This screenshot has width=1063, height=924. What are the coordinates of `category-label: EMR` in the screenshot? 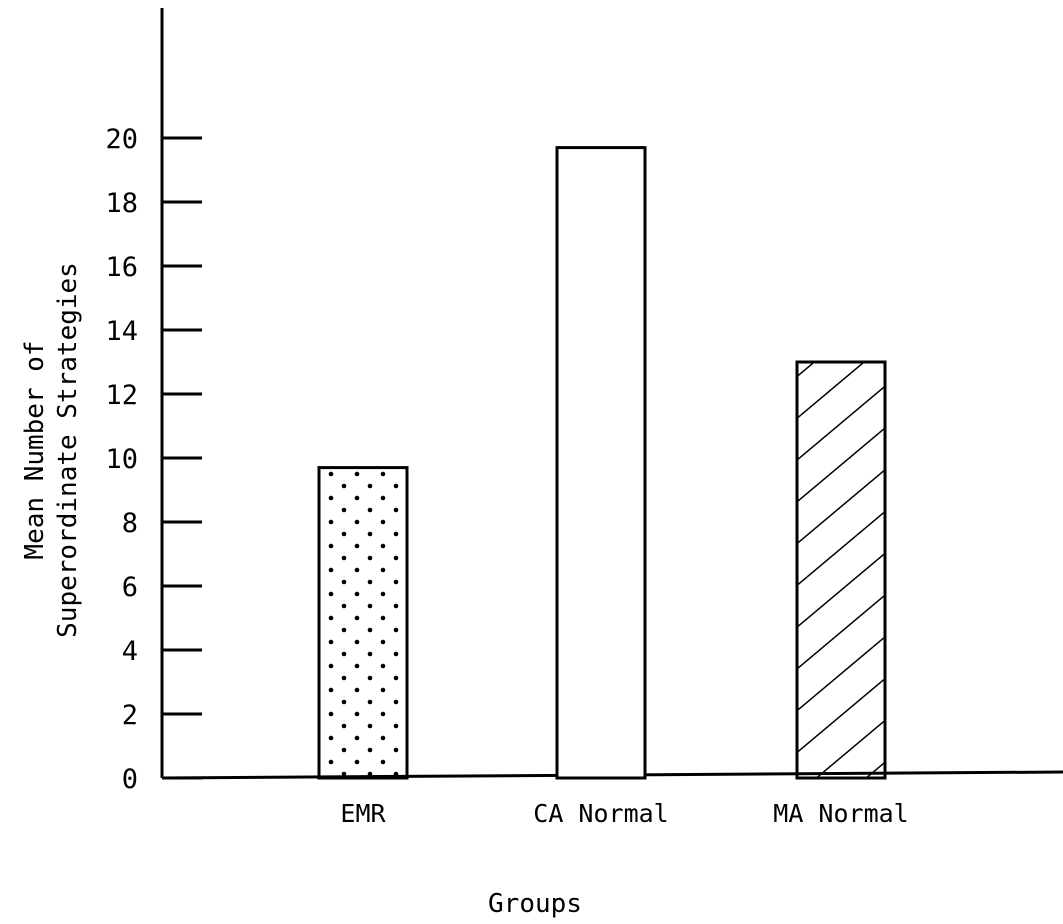 It's located at (363, 813).